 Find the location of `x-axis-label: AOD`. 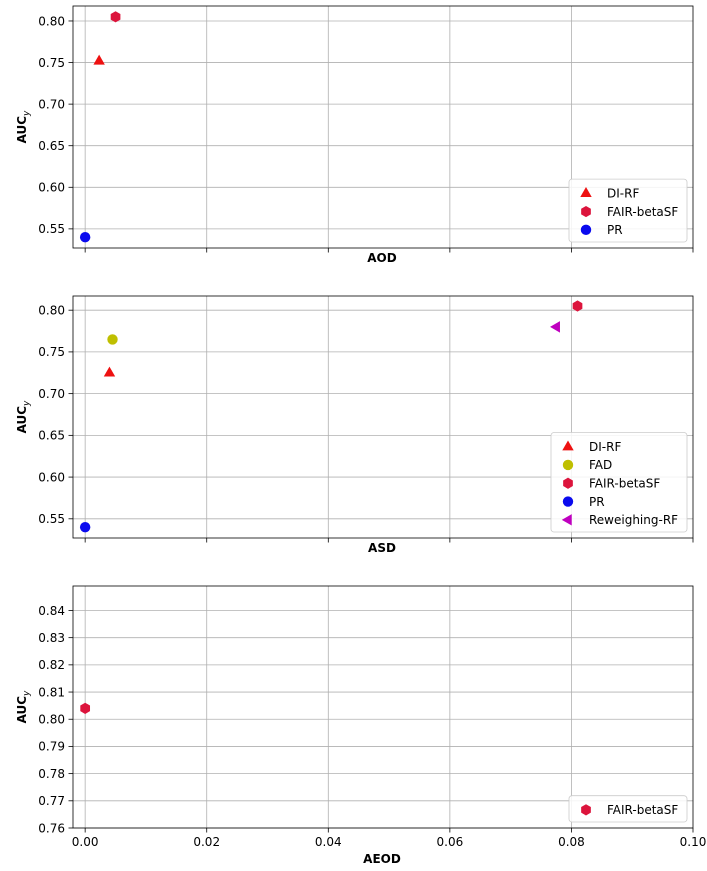

x-axis-label: AOD is located at coordinates (381, 258).